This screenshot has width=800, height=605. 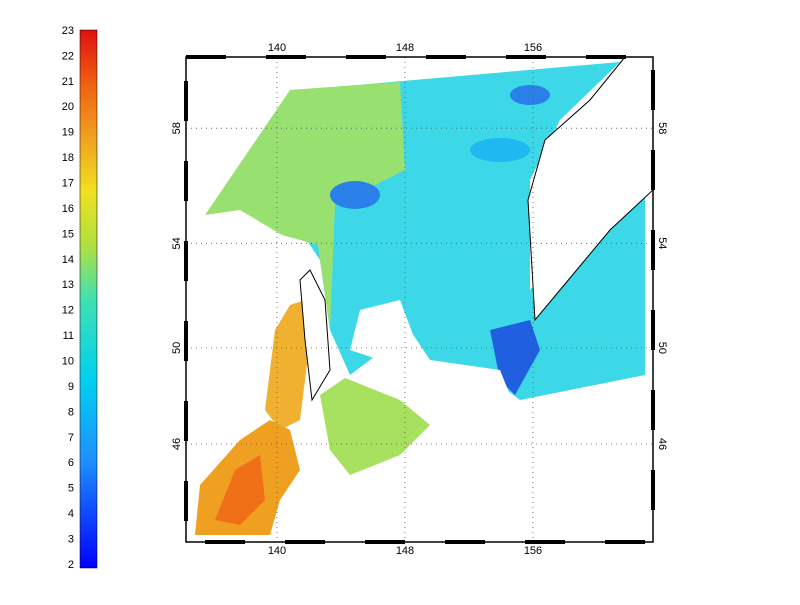 What do you see at coordinates (71, 463) in the screenshot?
I see `colorbar-label: 6` at bounding box center [71, 463].